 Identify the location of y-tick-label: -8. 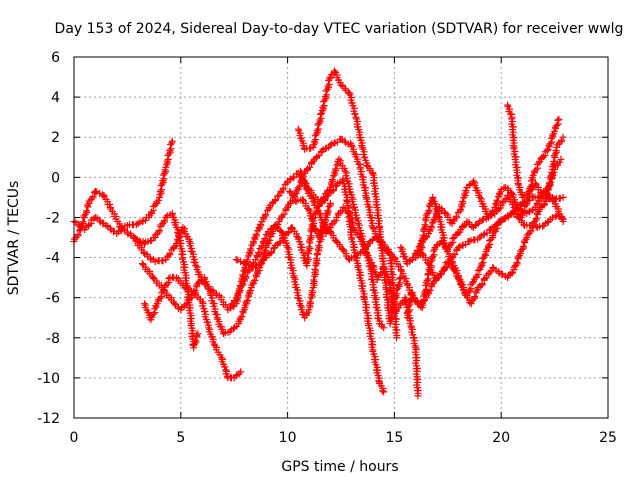
(53, 339).